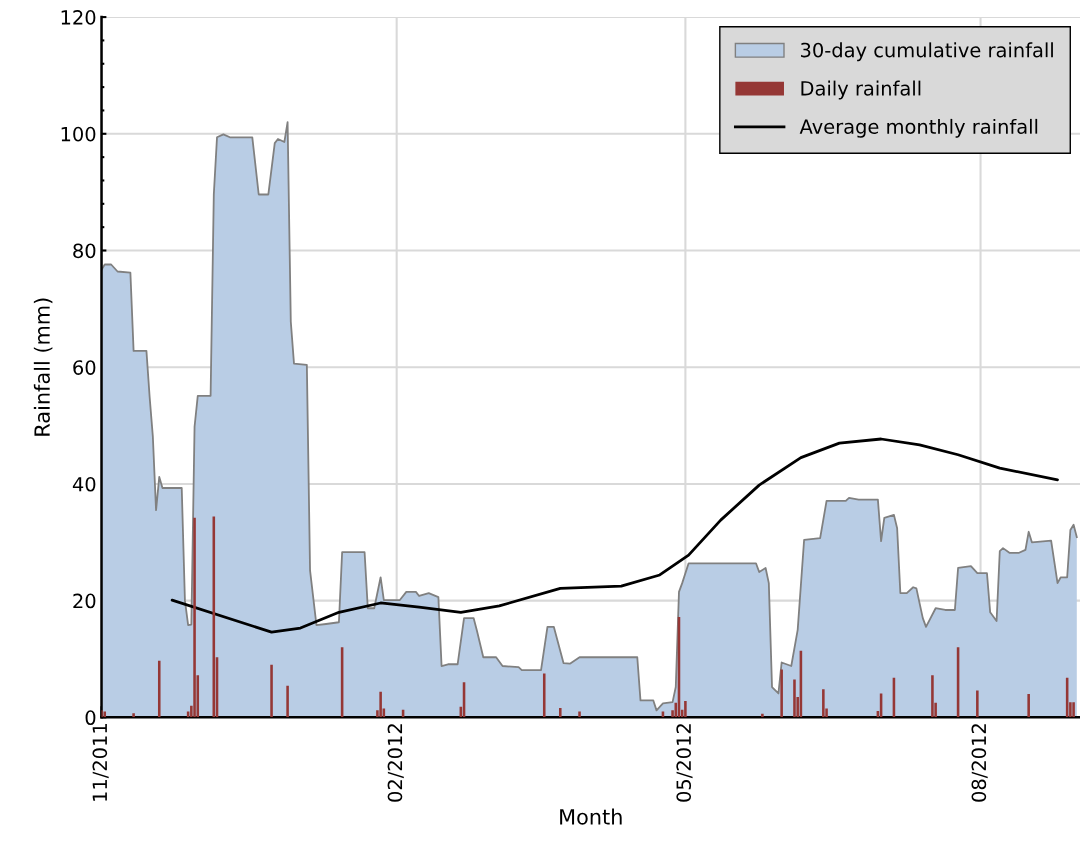  What do you see at coordinates (78, 134) in the screenshot?
I see `y-tick-label: 100` at bounding box center [78, 134].